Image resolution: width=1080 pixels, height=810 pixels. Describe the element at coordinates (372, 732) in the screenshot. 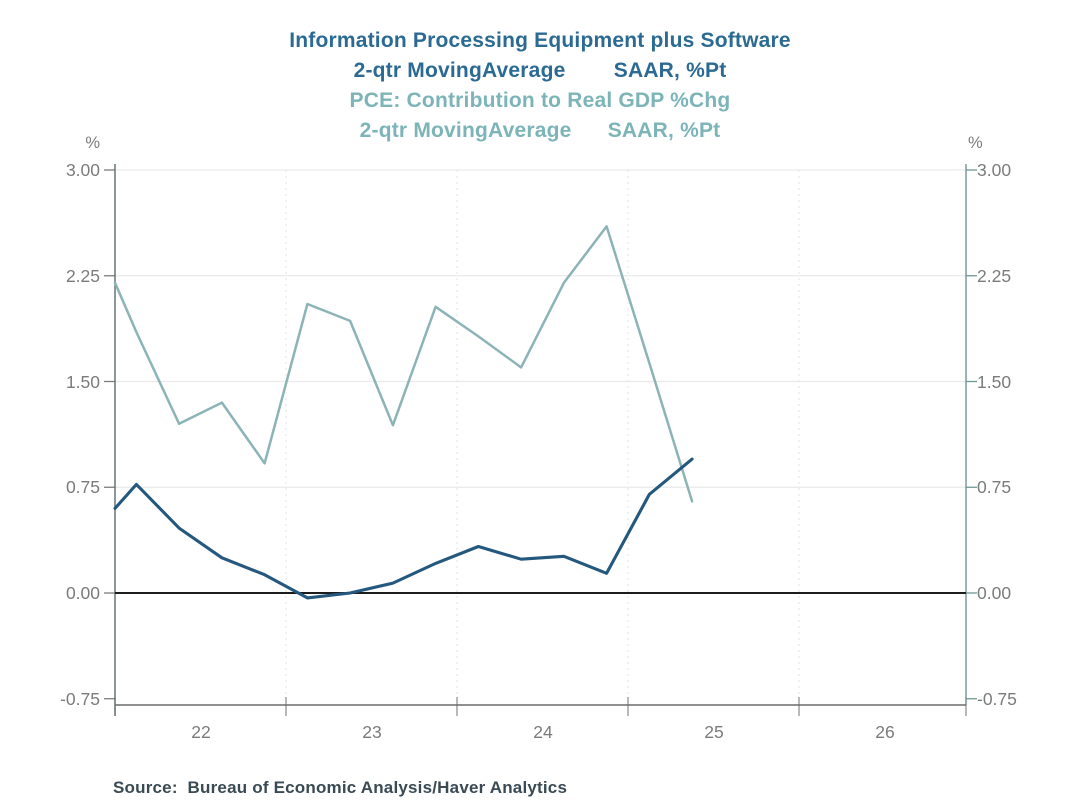

I see `x-tick-label: 23` at that location.